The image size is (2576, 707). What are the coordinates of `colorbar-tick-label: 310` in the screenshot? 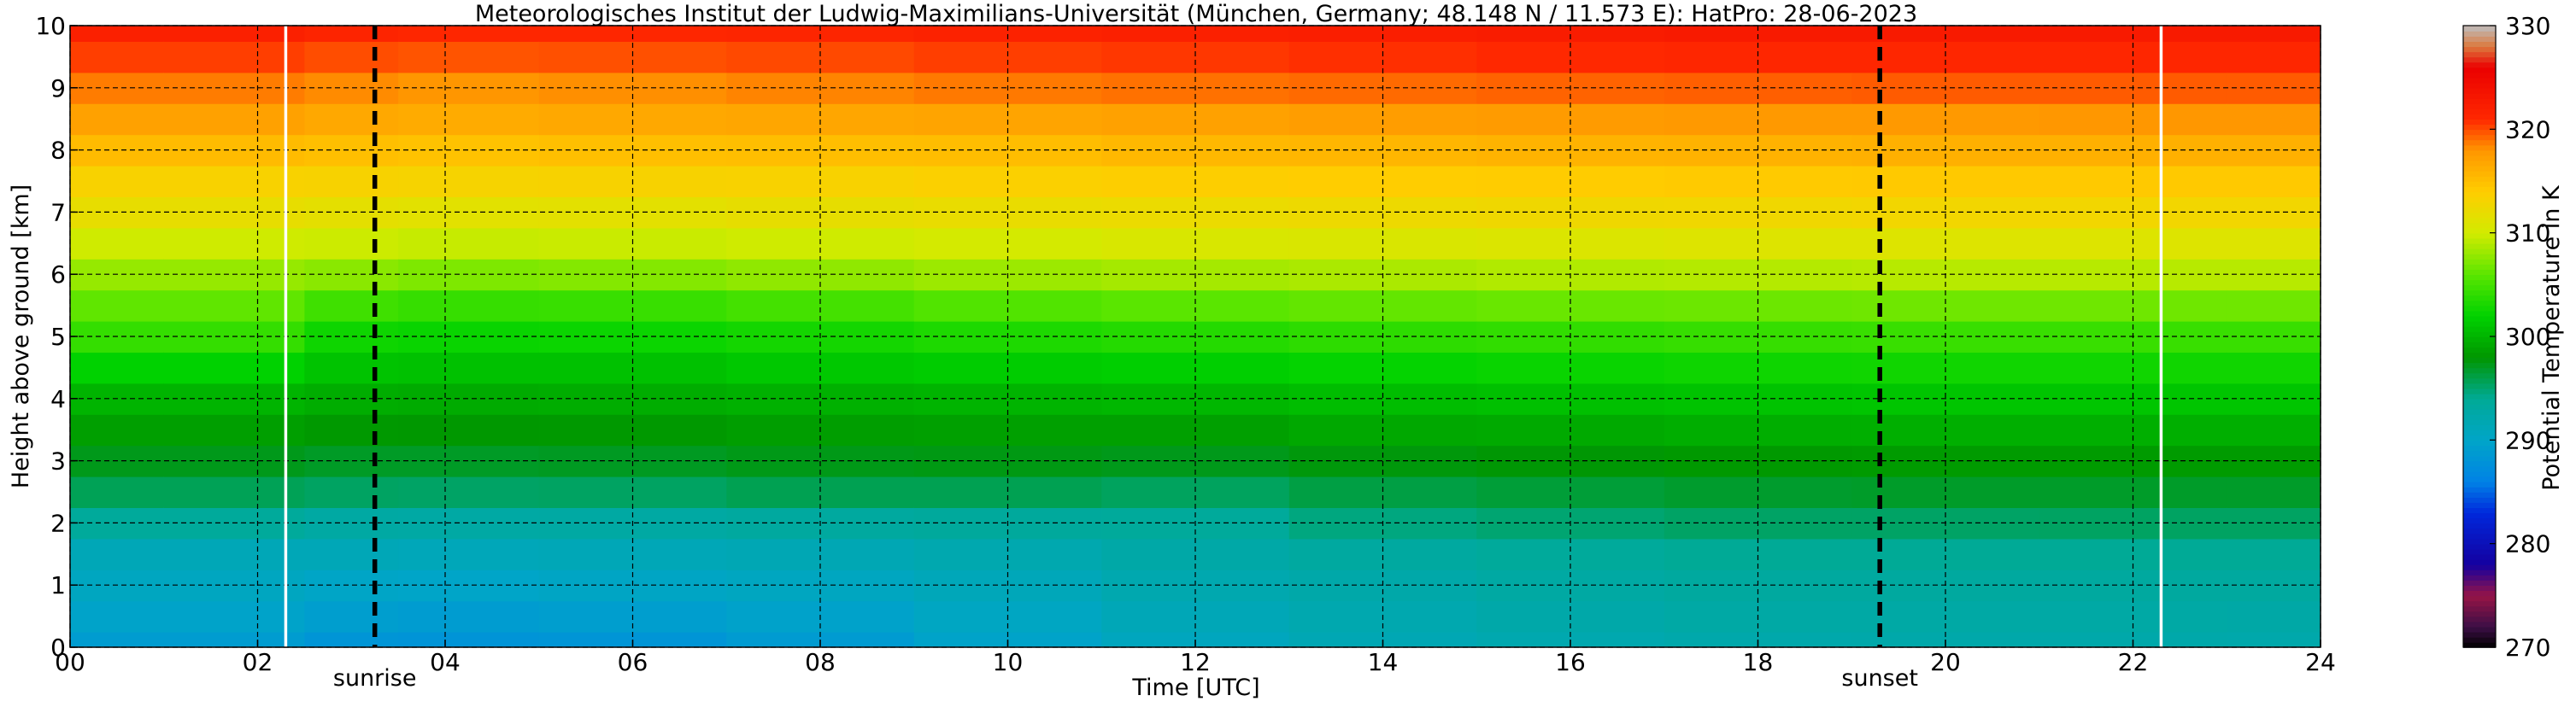 It's located at (2527, 234).